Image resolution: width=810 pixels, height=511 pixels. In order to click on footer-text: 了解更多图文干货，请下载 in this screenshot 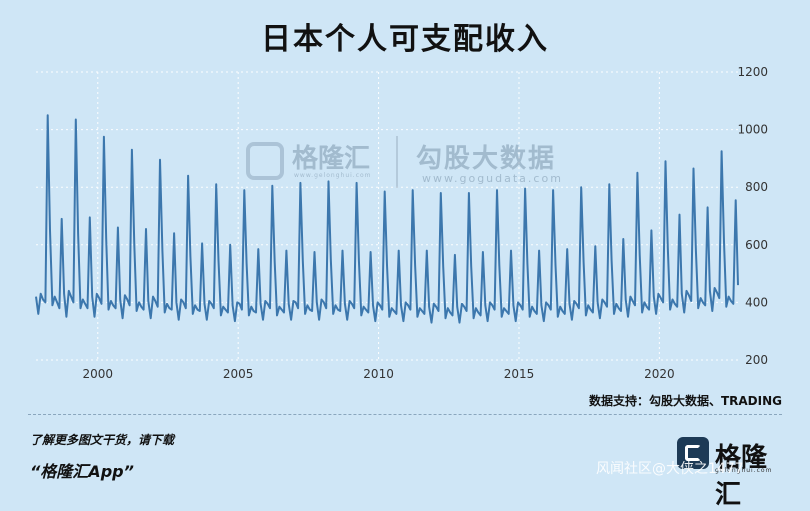, I will do `click(102, 440)`.